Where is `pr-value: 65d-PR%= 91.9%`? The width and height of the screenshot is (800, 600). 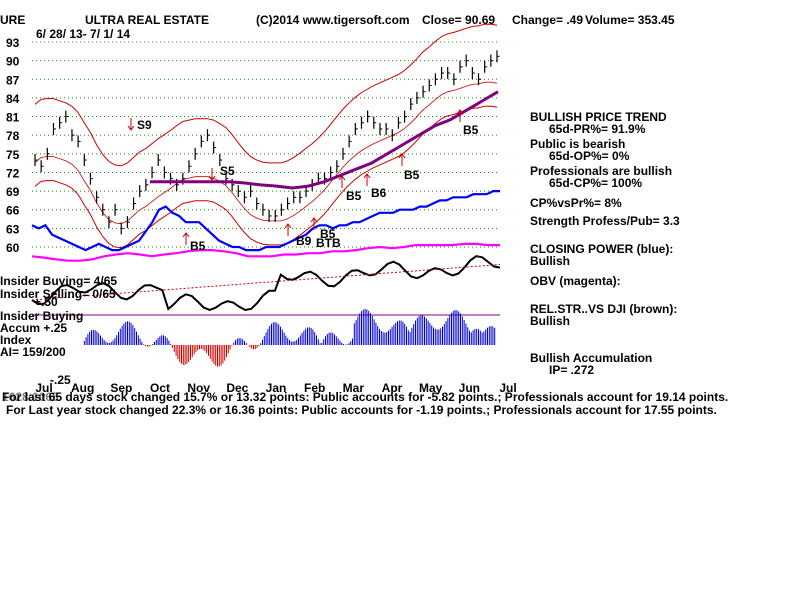
pr-value: 65d-PR%= 91.9% is located at coordinates (597, 129).